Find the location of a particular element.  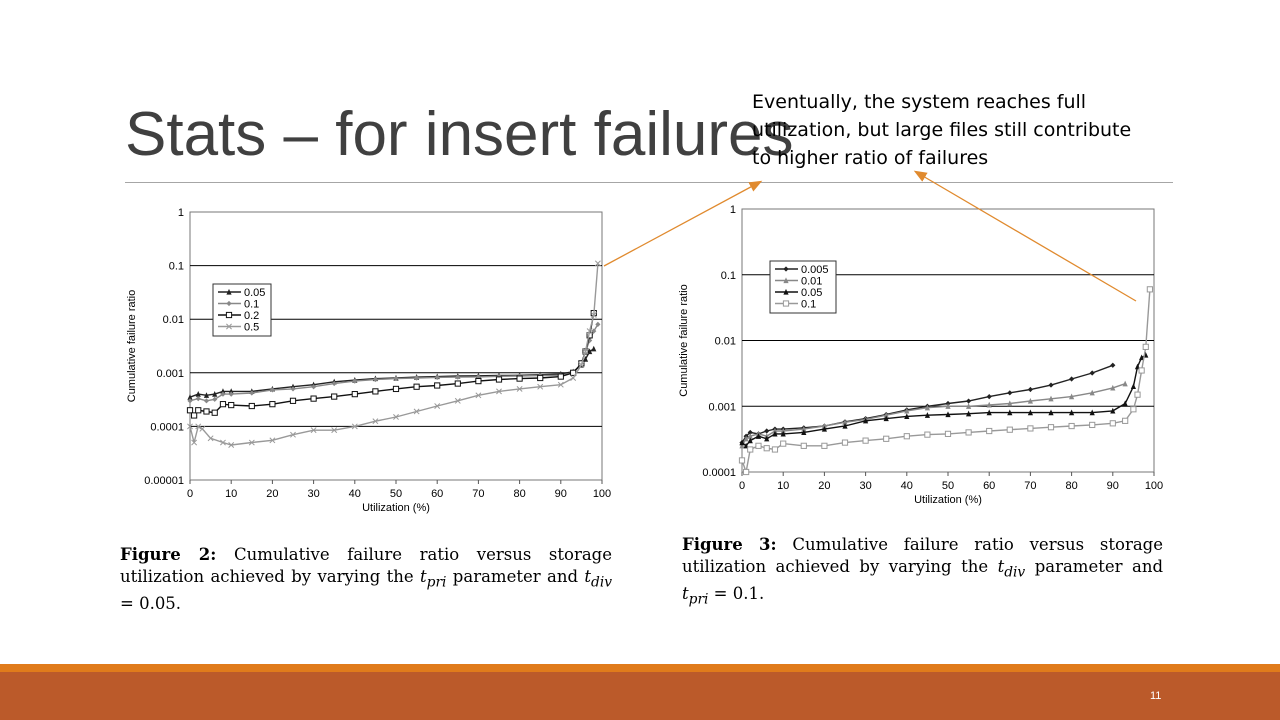

footer-bar is located at coordinates (640, 696).